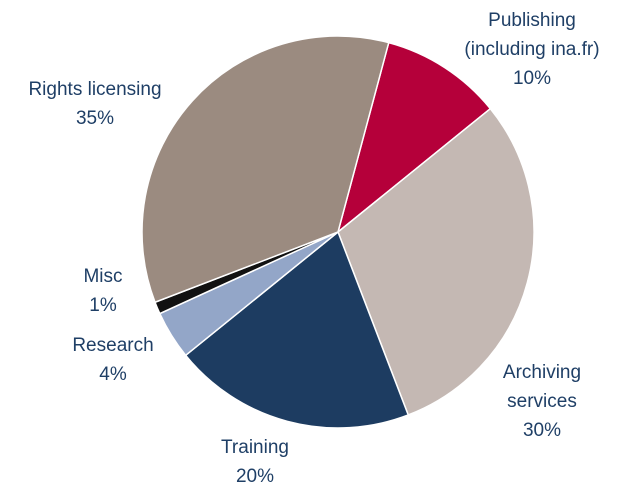  What do you see at coordinates (94, 104) in the screenshot?
I see `slice-label: Rights licensing 35%` at bounding box center [94, 104].